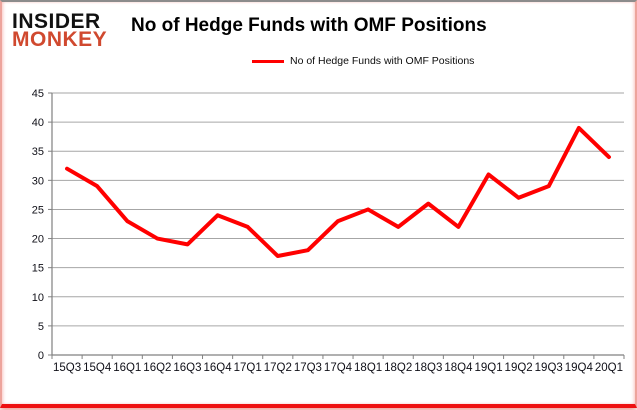  Describe the element at coordinates (38, 269) in the screenshot. I see `y-tick-label: 15` at that location.